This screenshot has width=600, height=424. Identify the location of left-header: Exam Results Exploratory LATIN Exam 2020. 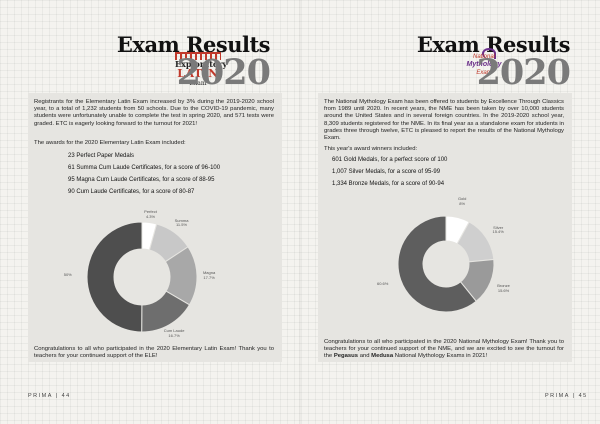
(170, 61).